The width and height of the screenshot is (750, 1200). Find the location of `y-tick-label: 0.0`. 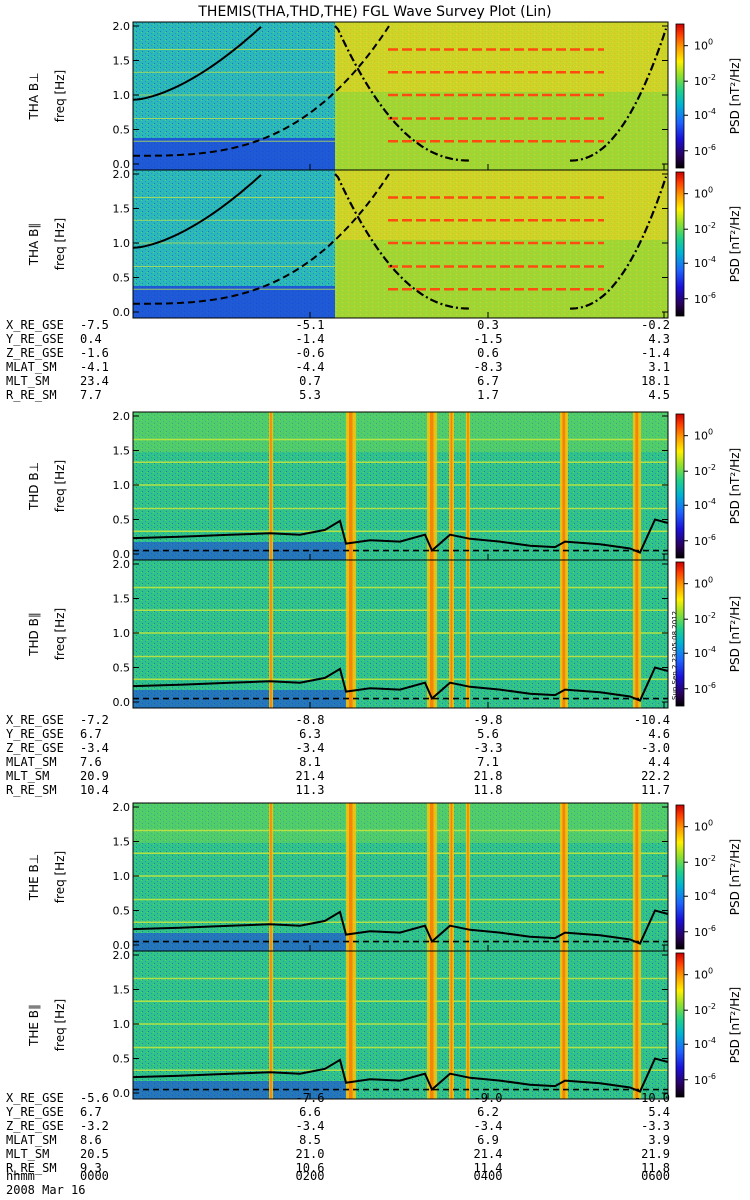

y-tick-label: 0.0 is located at coordinates (122, 312).